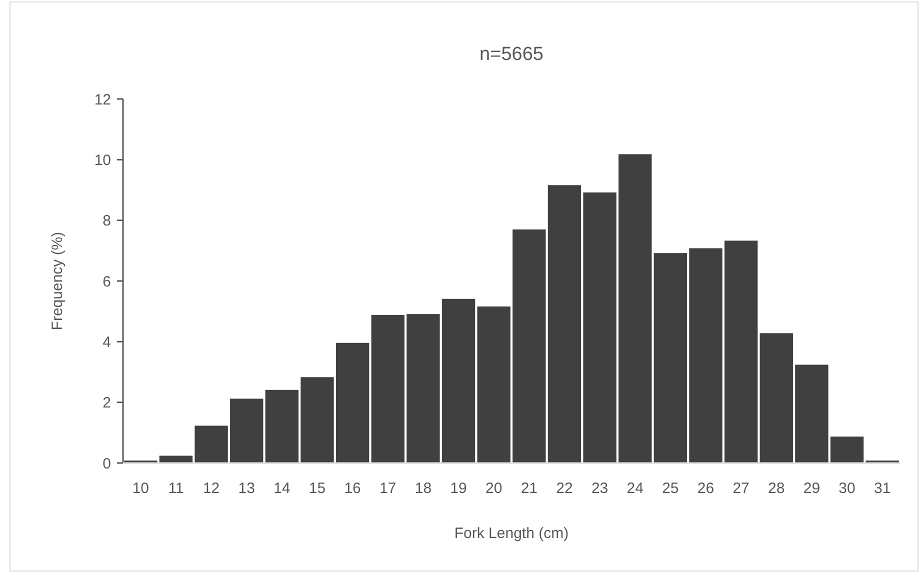  What do you see at coordinates (811, 488) in the screenshot?
I see `x-tick-label: 29` at bounding box center [811, 488].